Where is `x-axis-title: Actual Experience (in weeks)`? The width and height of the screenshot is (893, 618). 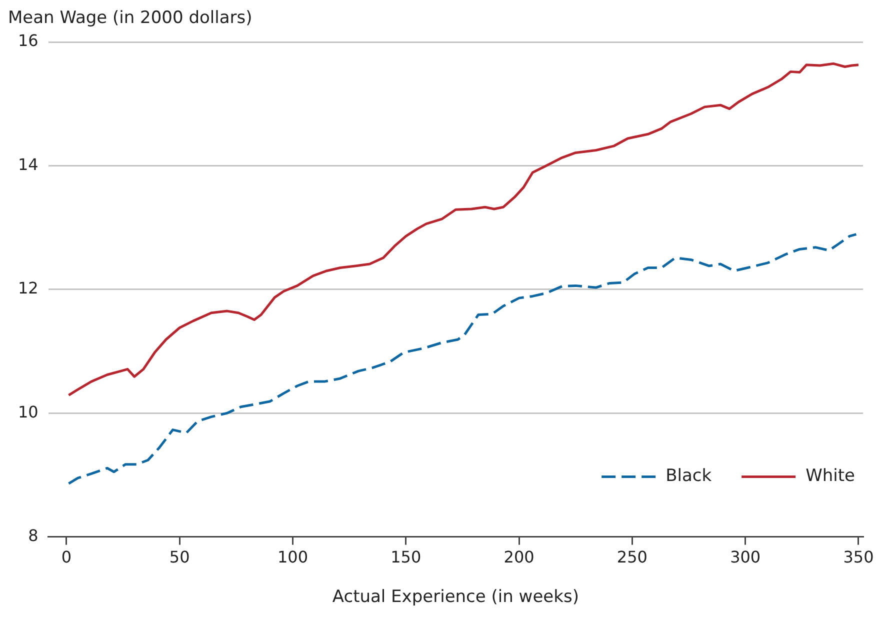
x-axis-title: Actual Experience (in weeks) is located at coordinates (455, 596).